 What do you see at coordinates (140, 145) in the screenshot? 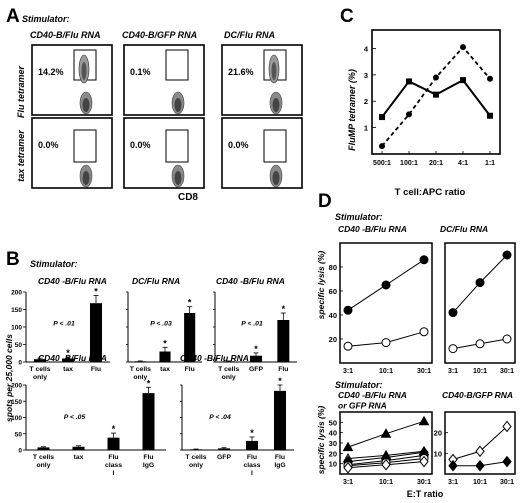
I see `gate-percentage: 0.0%` at bounding box center [140, 145].